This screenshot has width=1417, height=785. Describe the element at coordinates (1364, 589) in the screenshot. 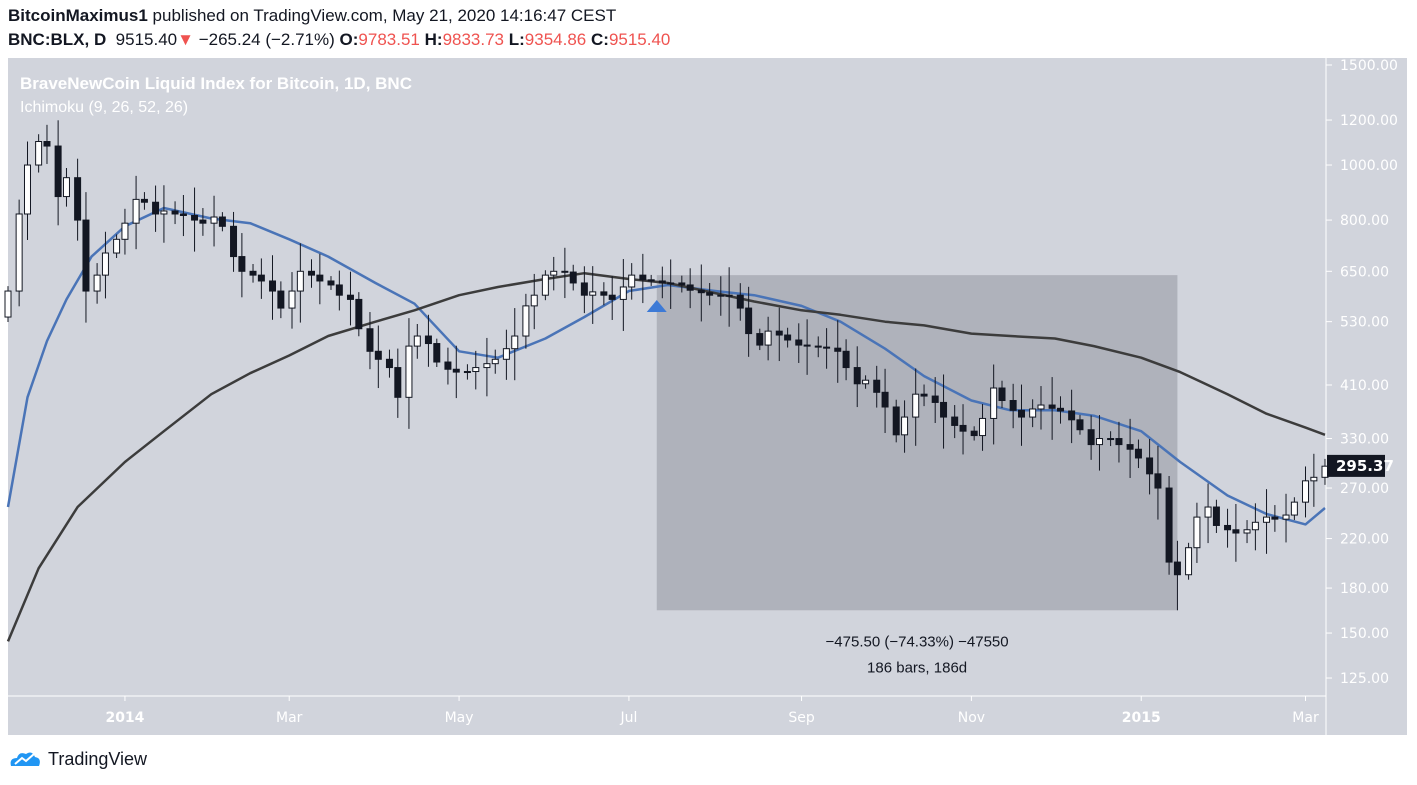

I see `price-tick-label: 180.00` at that location.